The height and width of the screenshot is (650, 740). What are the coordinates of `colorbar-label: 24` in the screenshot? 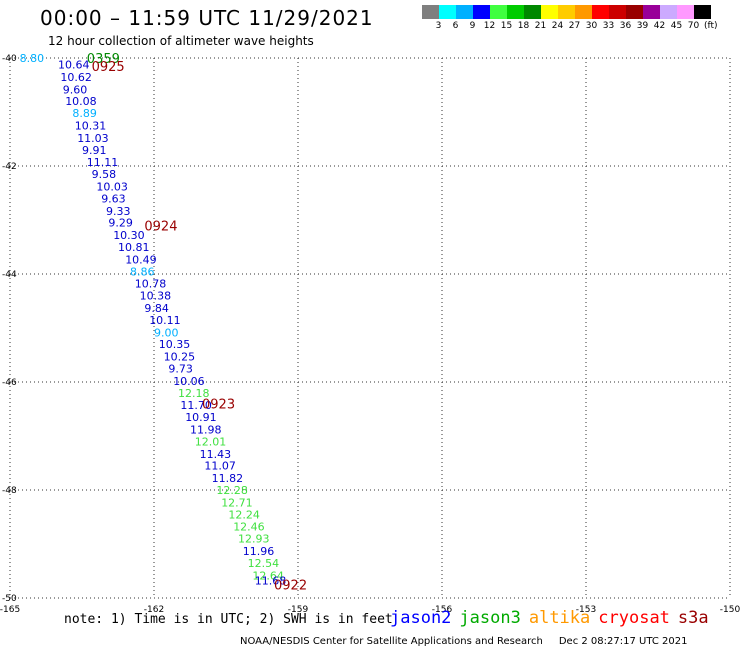 It's located at (557, 26).